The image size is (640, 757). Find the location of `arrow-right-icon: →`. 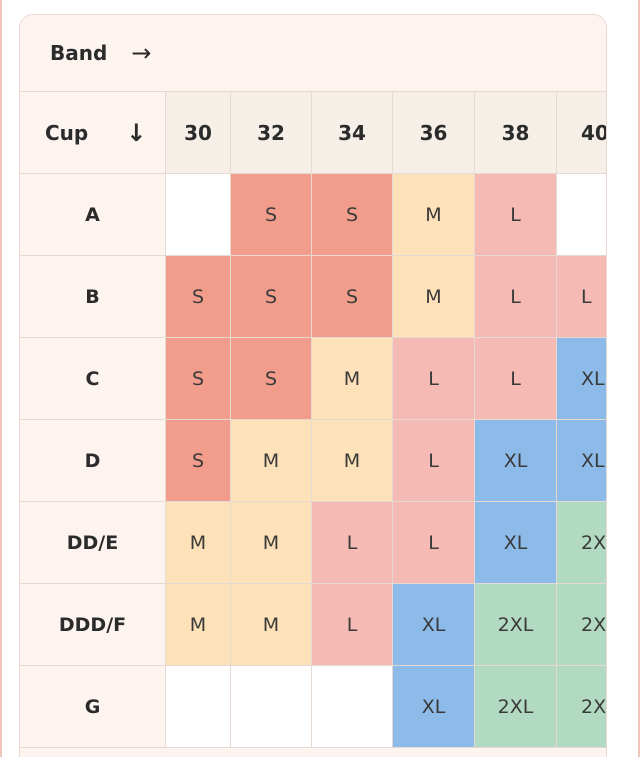

arrow-right-icon: → is located at coordinates (141, 53).